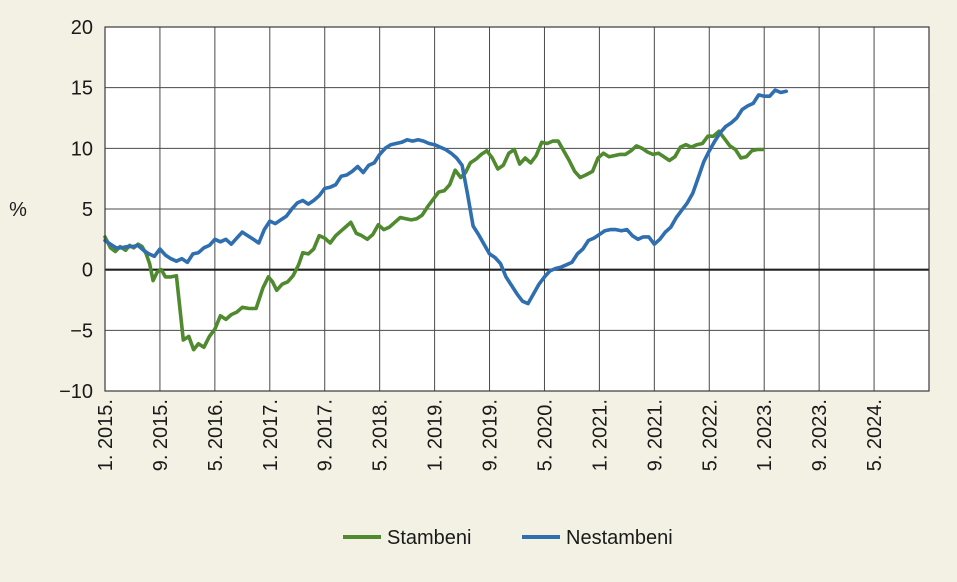 This screenshot has width=957, height=582. I want to click on y-tick-label: −10, so click(76, 392).